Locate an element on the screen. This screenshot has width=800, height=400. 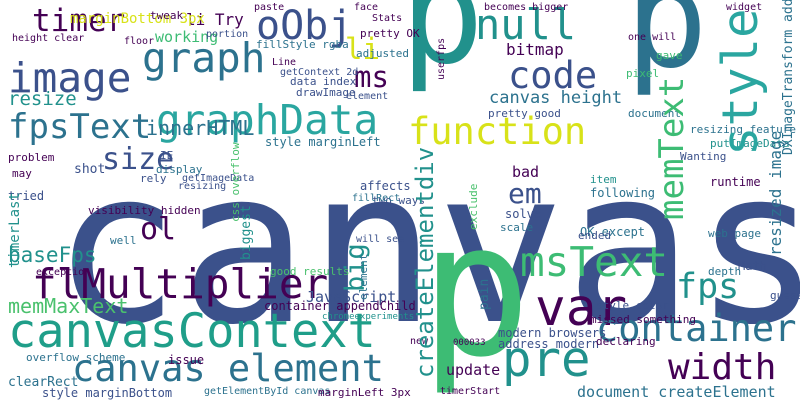
word-45: rely is located at coordinates (153, 178).